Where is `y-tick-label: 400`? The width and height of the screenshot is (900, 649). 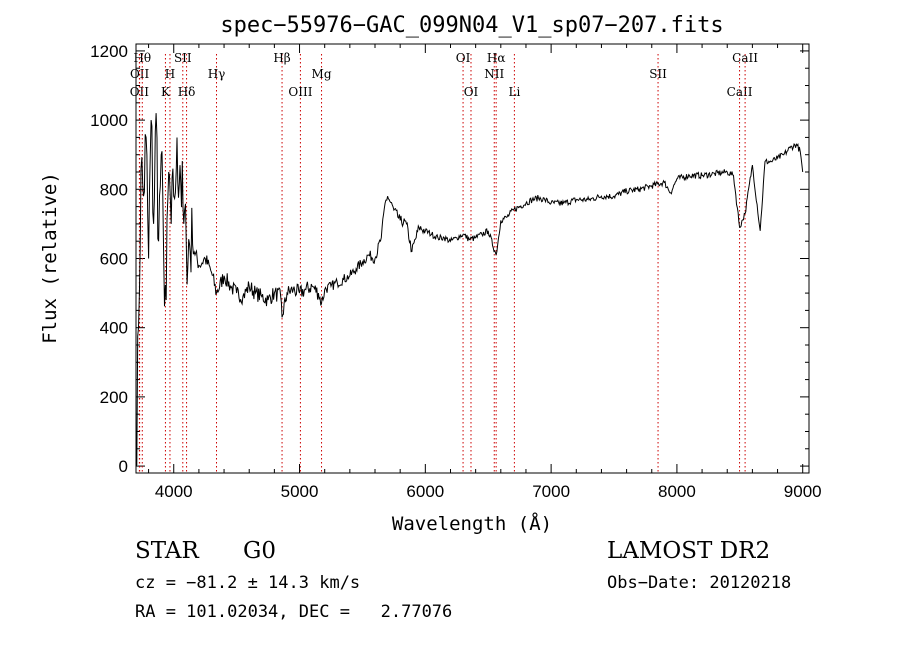
y-tick-label: 400 is located at coordinates (114, 328).